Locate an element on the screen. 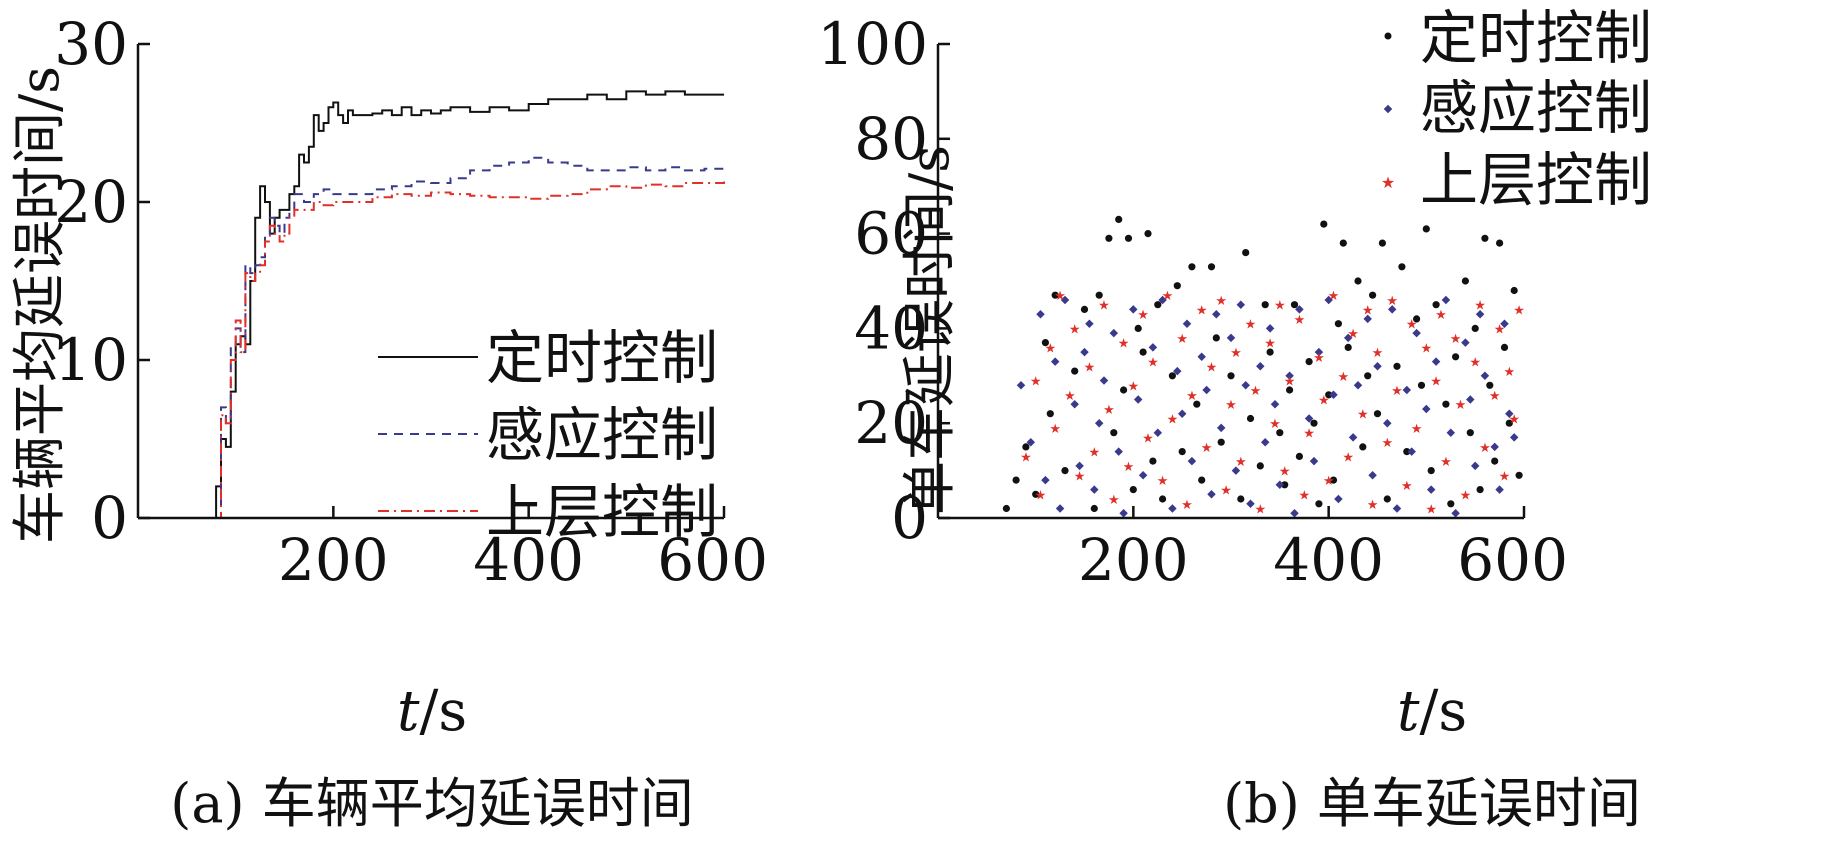 This screenshot has height=849, width=1832. panel-b-legend: 定时控制 感应控制 ★ 上层控制 is located at coordinates (1516, 109).